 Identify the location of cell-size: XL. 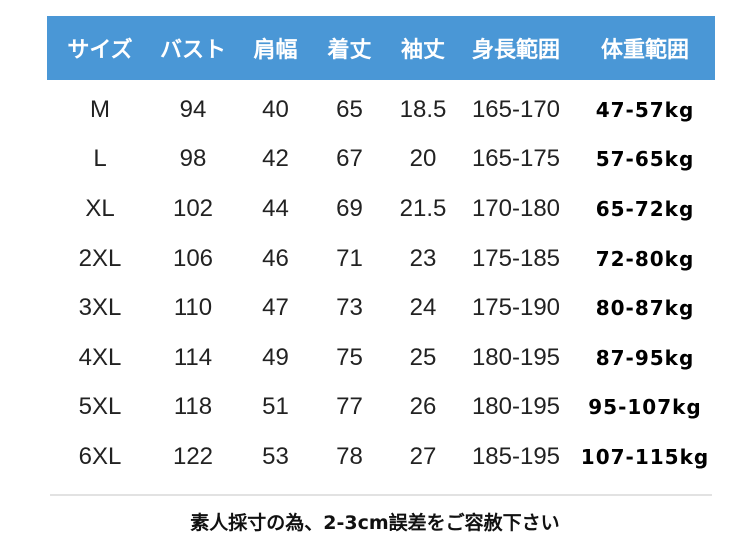
(100, 208).